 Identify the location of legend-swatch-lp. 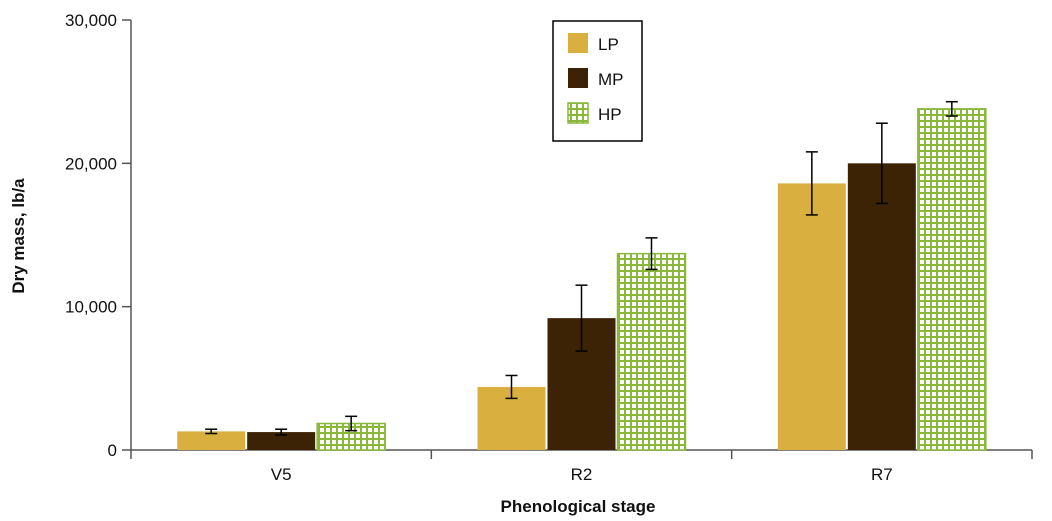
(578, 43).